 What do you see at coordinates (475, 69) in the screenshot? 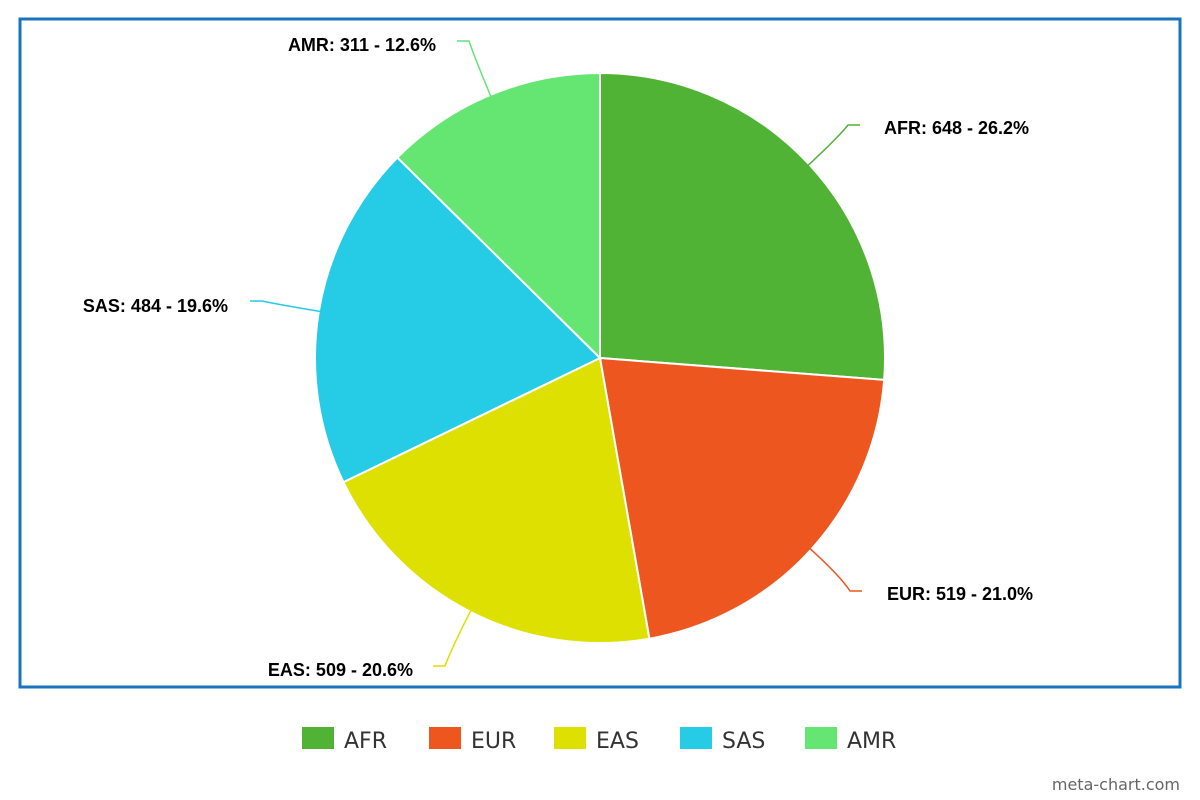
I see `leader-amr` at bounding box center [475, 69].